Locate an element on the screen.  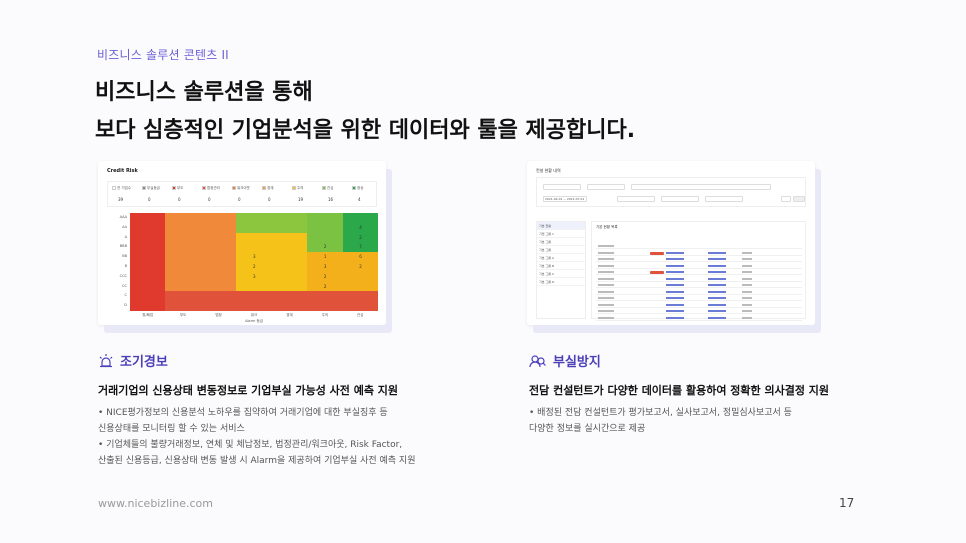
filter-search is located at coordinates (701, 187).